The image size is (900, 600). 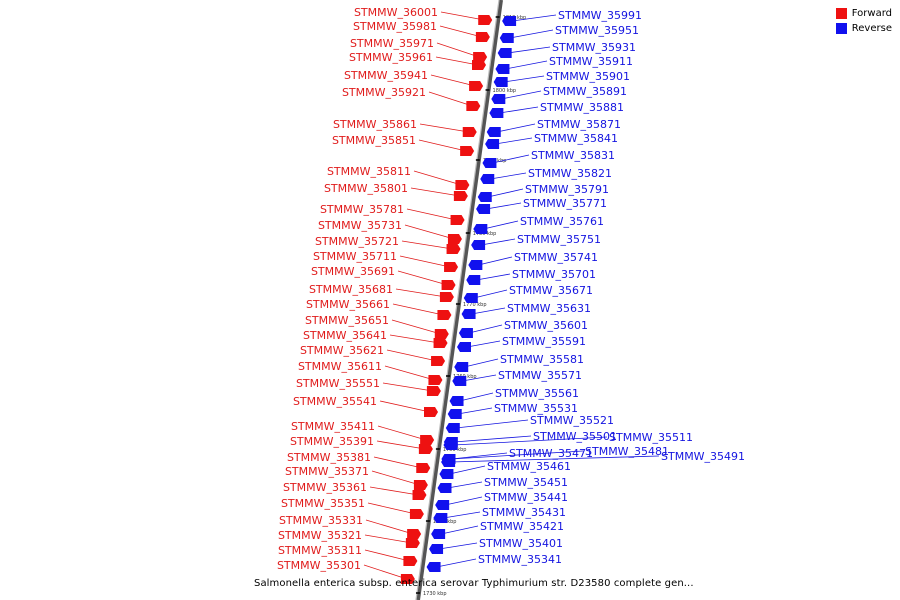 What do you see at coordinates (549, 308) in the screenshot?
I see `reverse-gene-label: STMMW_35631` at bounding box center [549, 308].